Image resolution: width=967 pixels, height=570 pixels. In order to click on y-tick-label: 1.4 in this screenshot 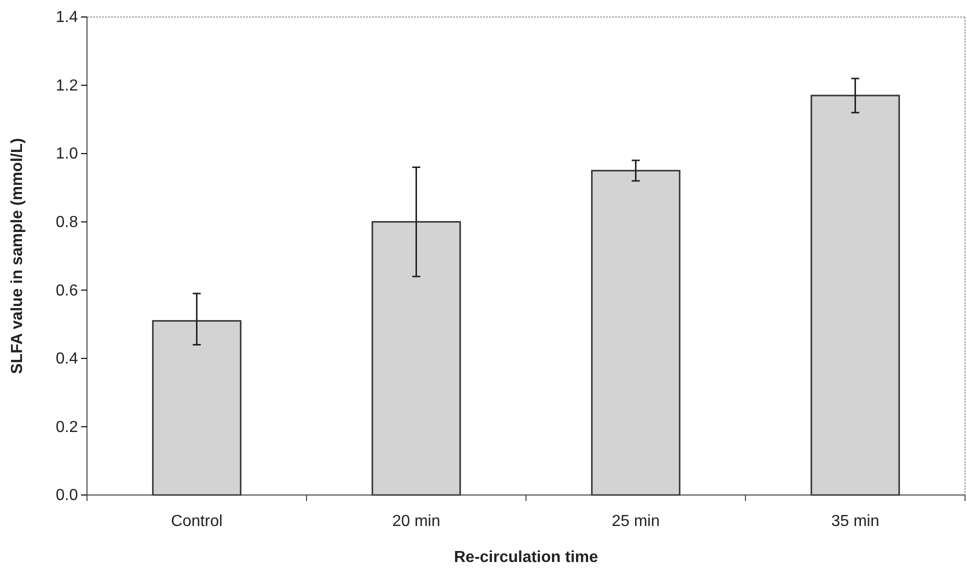, I will do `click(67, 17)`.